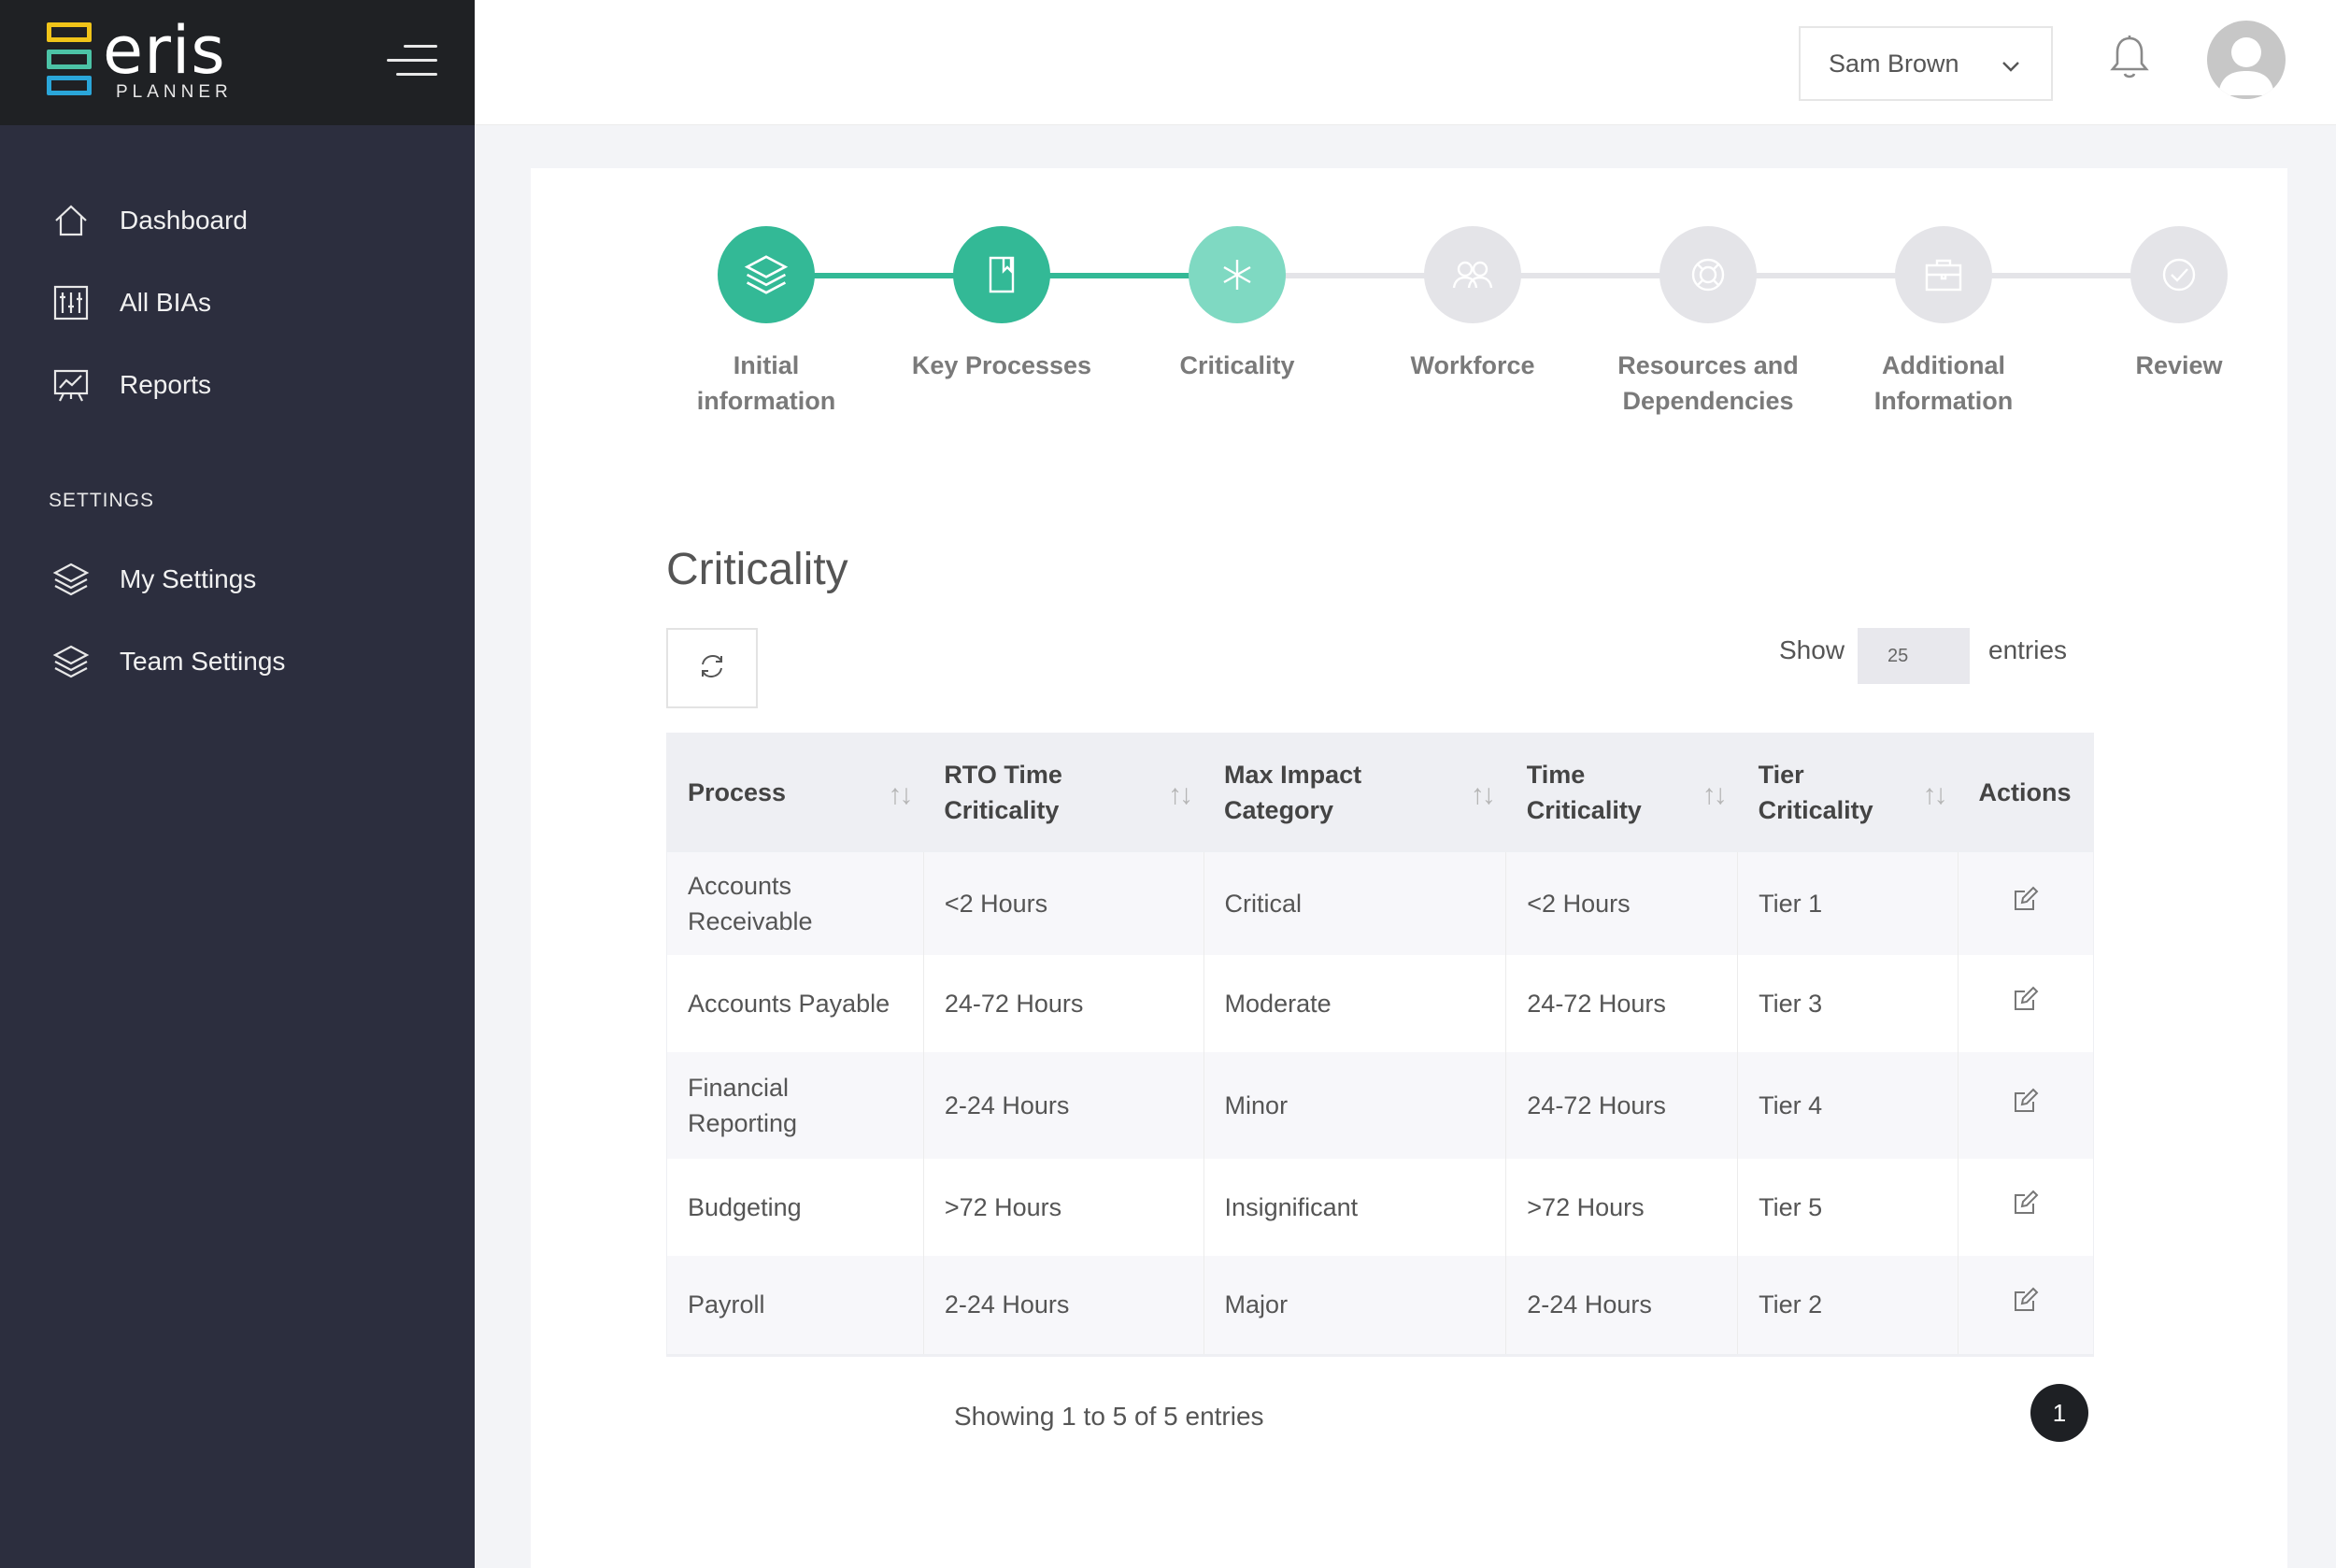  Describe the element at coordinates (71, 385) in the screenshot. I see `chart-board-icon` at that location.